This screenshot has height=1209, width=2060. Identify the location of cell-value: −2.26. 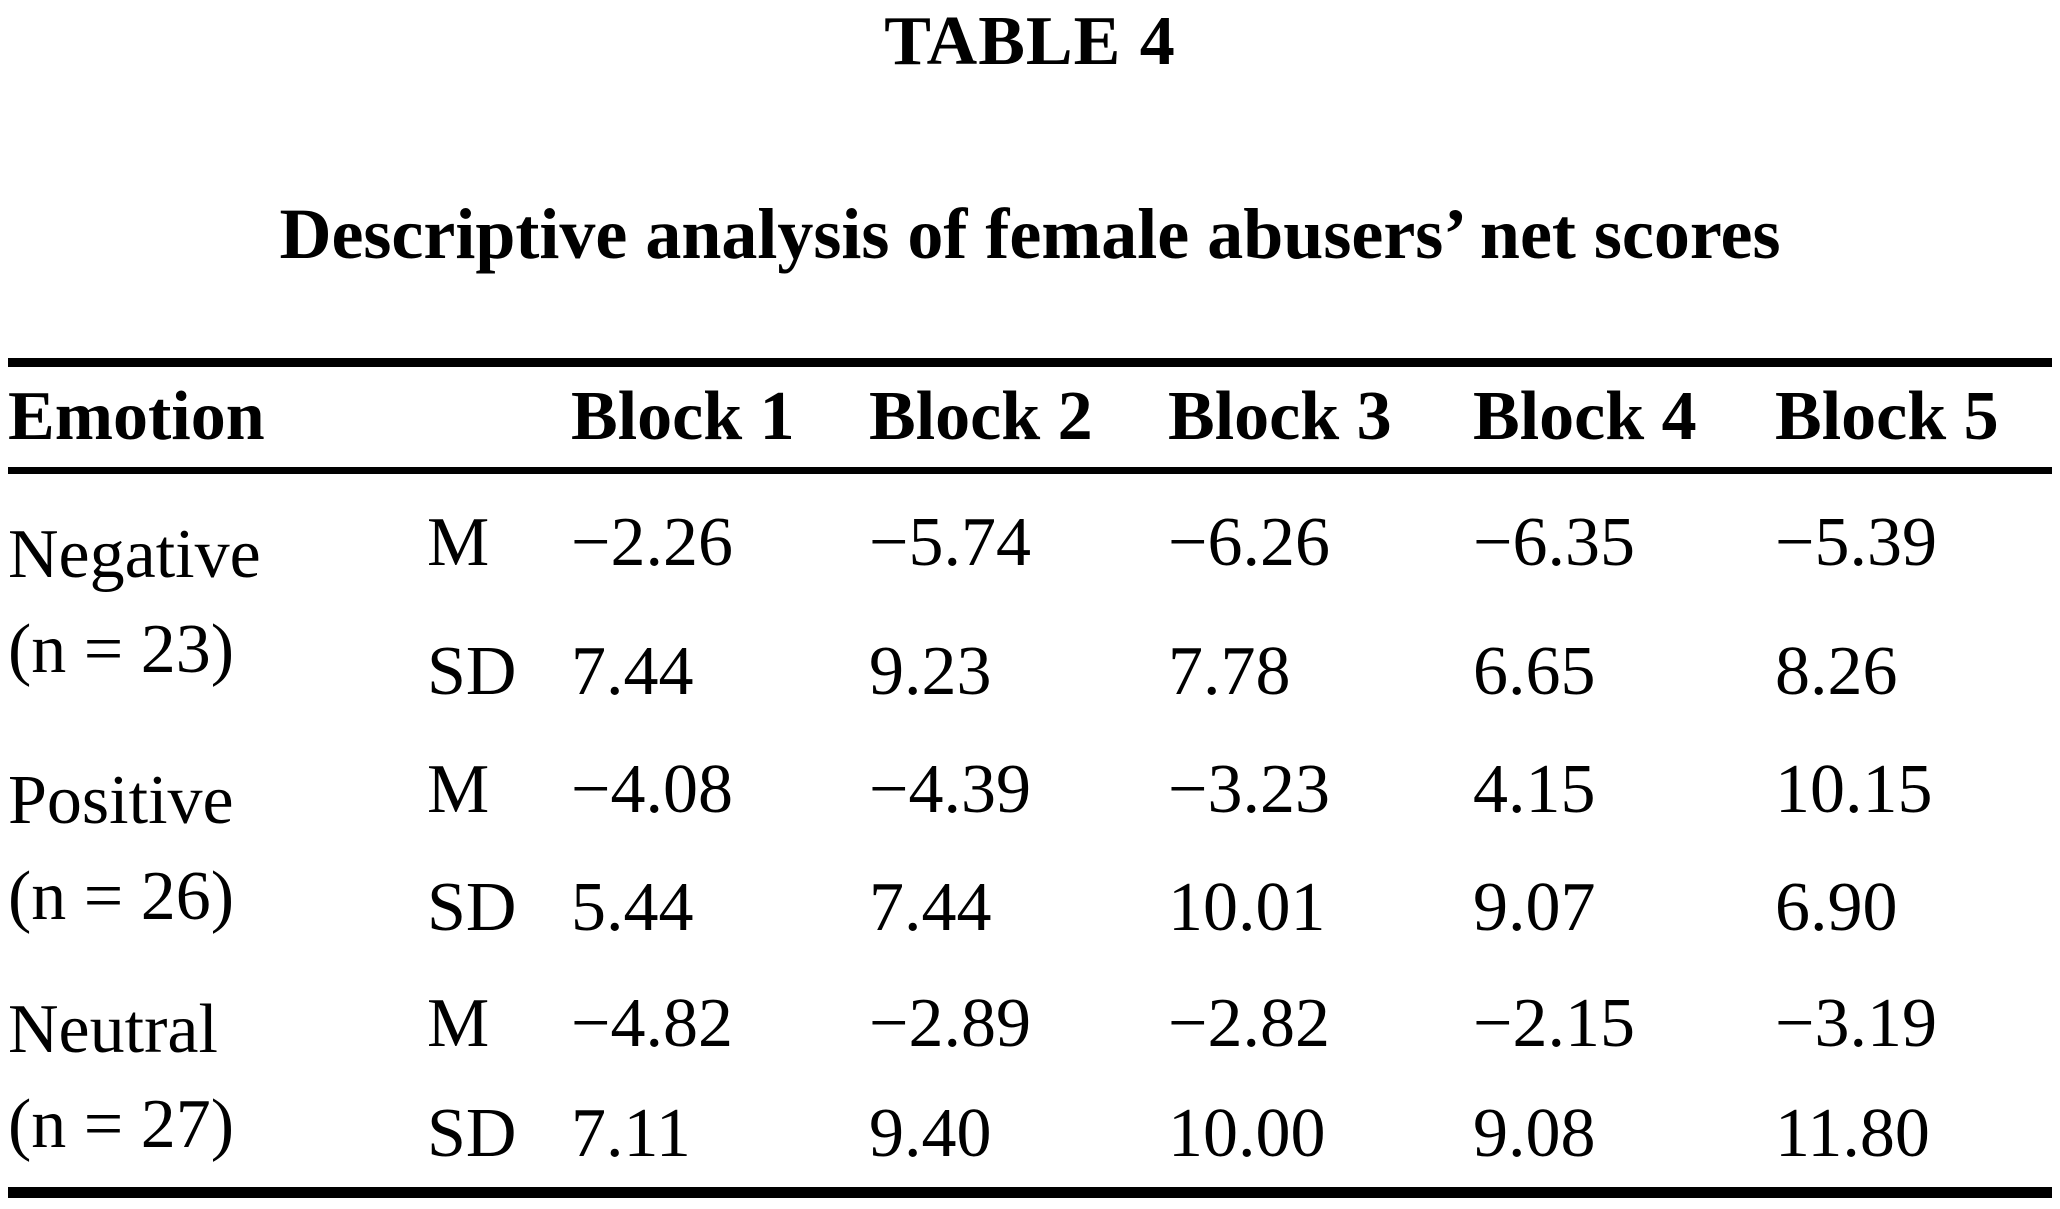
(652, 543).